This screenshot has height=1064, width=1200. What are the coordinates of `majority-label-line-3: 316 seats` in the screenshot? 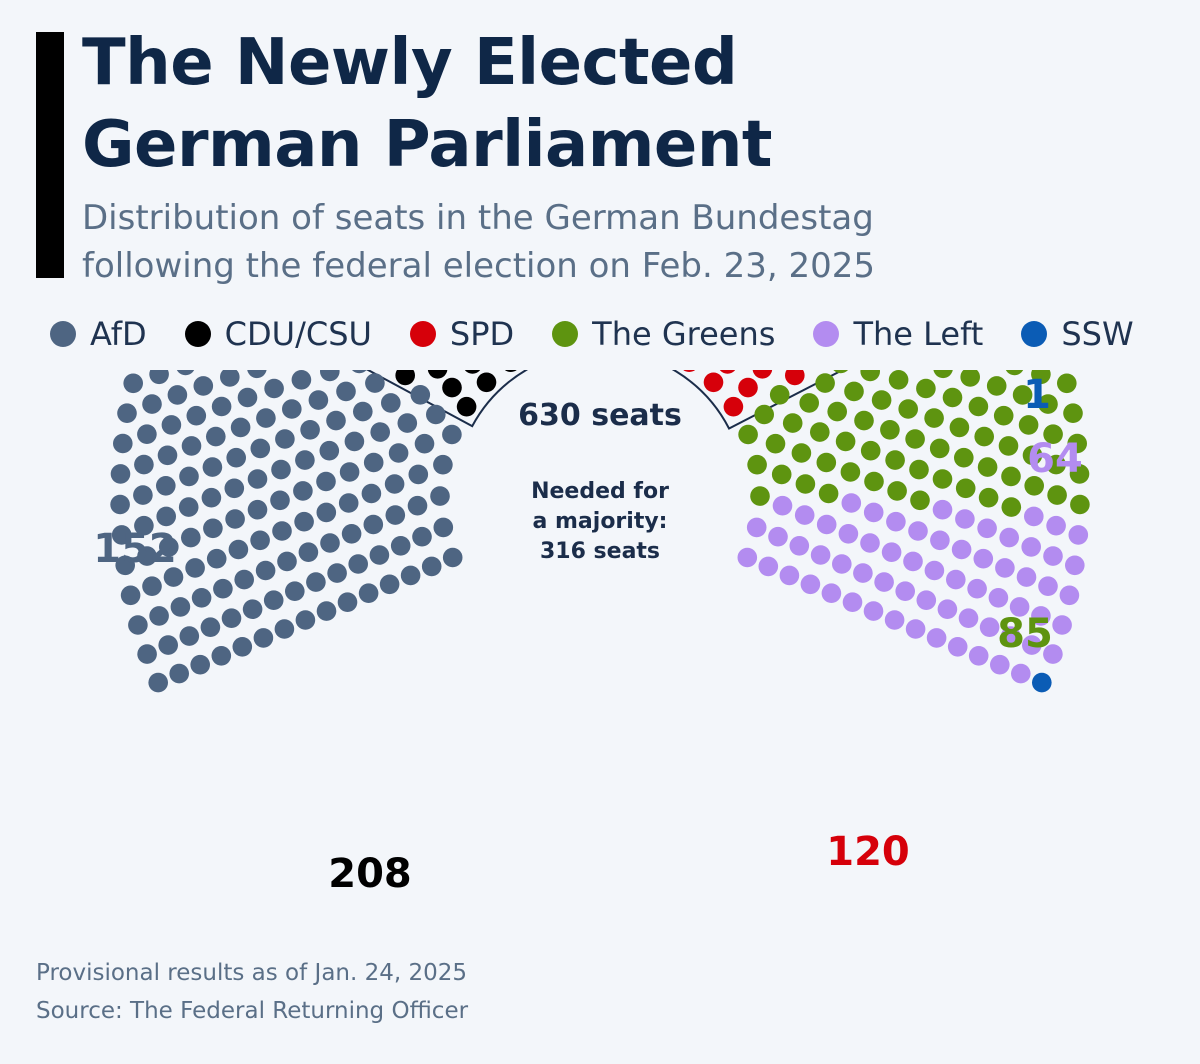 It's located at (600, 551).